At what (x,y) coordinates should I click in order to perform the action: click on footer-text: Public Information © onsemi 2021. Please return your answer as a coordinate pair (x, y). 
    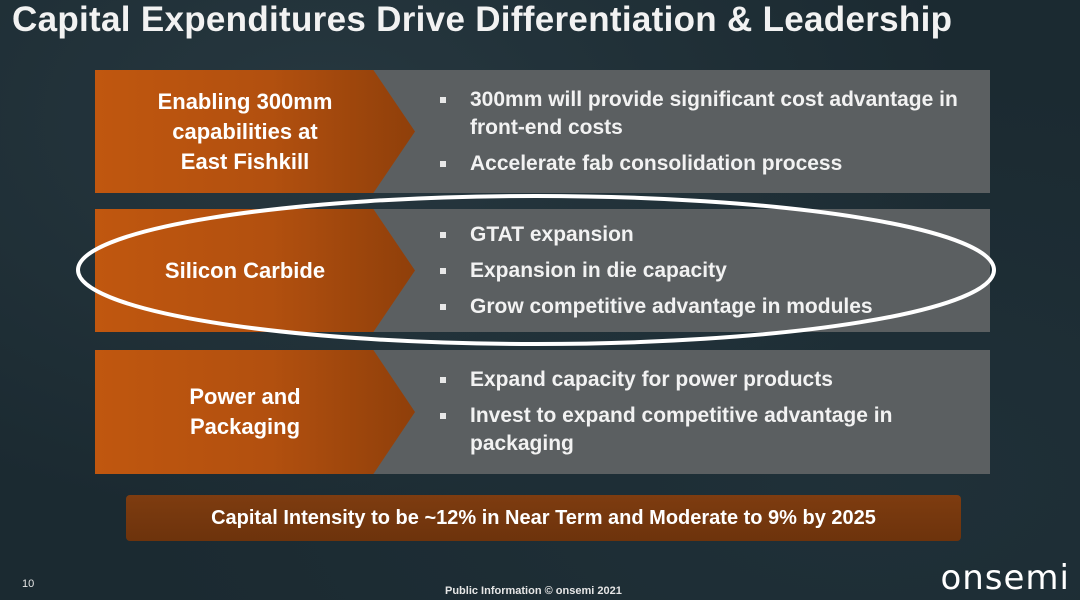
    Looking at the image, I should click on (533, 591).